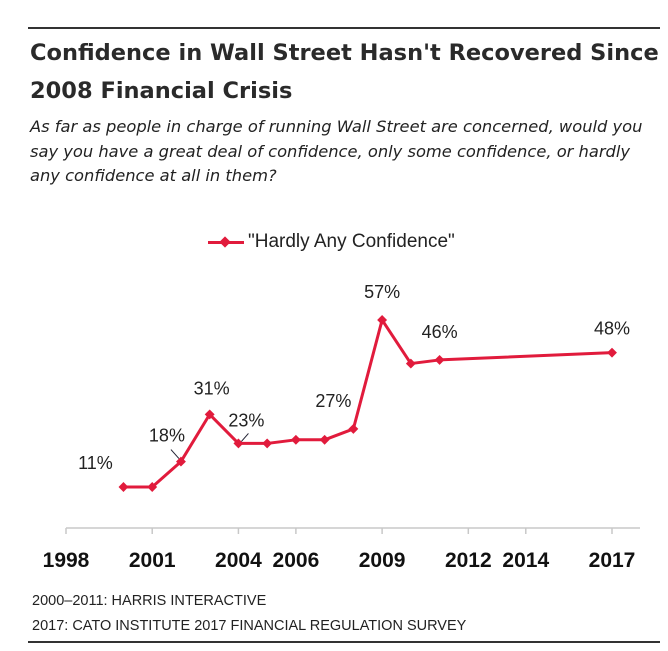 The image size is (668, 651). Describe the element at coordinates (382, 560) in the screenshot. I see `x-tick-label: 2009` at that location.